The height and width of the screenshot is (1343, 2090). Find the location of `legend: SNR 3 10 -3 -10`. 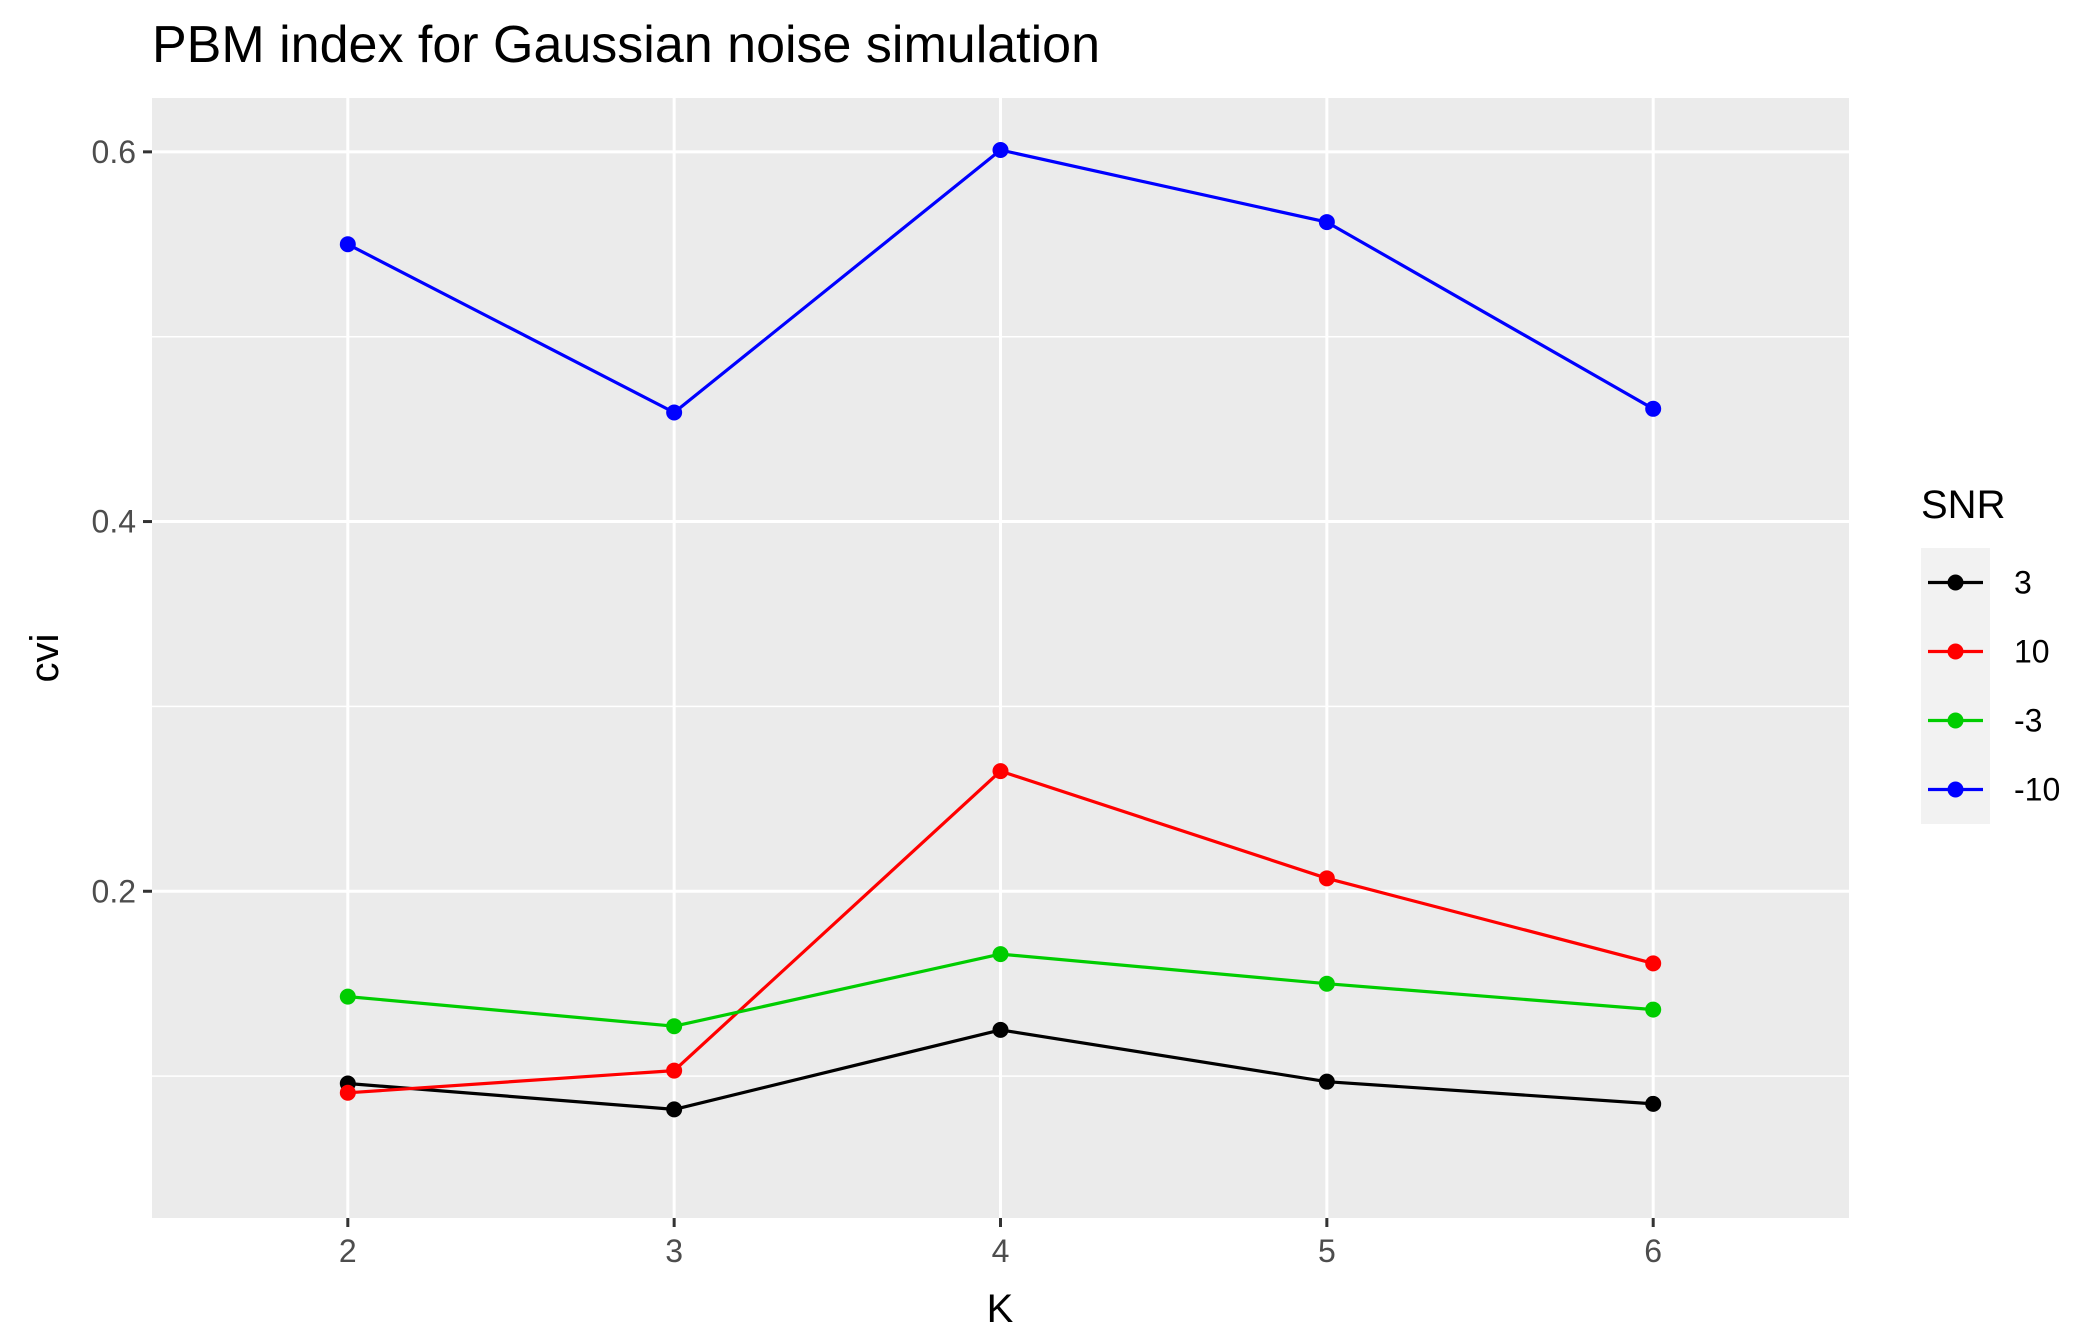

legend: SNR 3 10 -3 -10 is located at coordinates (1990, 653).